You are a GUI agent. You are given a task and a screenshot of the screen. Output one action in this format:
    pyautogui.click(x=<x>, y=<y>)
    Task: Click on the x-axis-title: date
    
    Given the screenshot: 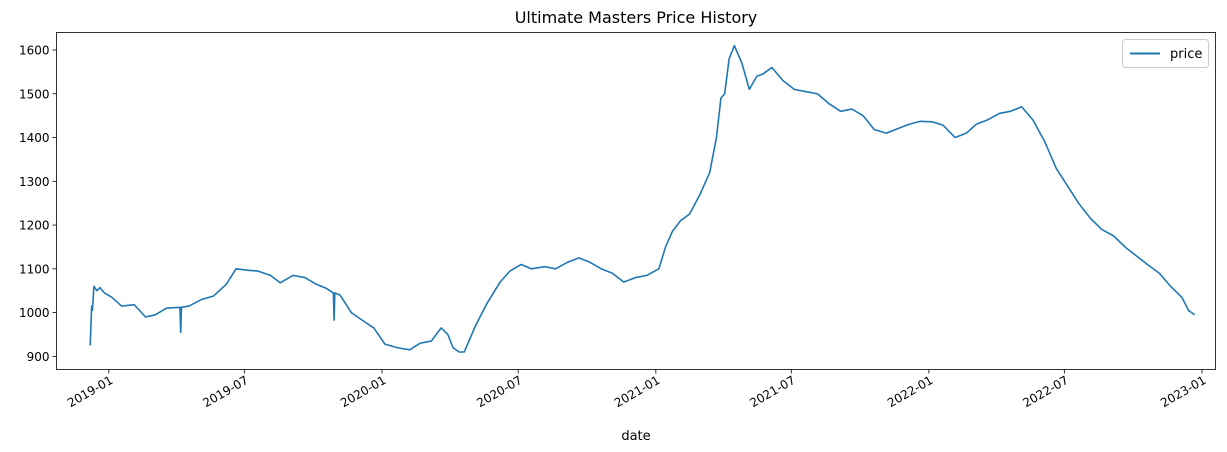 What is the action you would take?
    pyautogui.click(x=635, y=436)
    